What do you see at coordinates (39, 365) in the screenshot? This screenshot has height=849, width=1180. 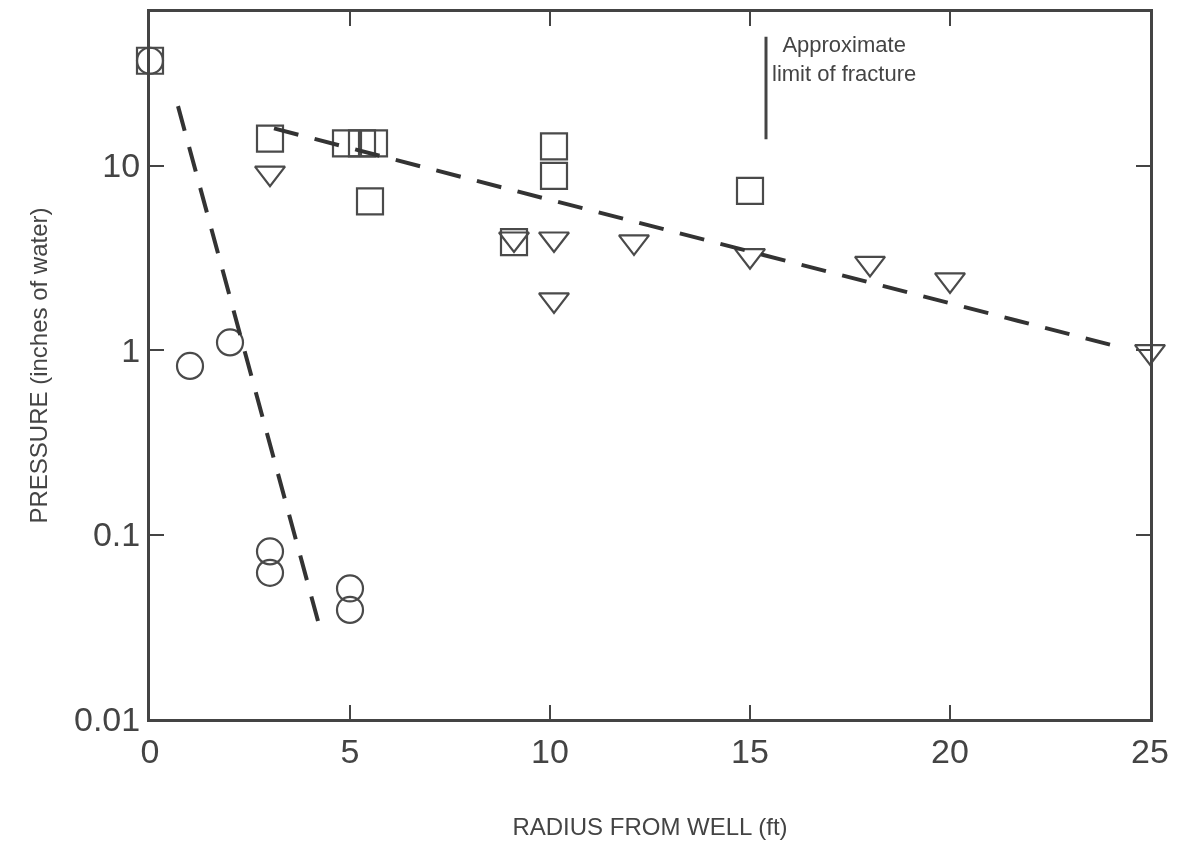 I see `y-axis-title: PRESSURE (inches of water)` at bounding box center [39, 365].